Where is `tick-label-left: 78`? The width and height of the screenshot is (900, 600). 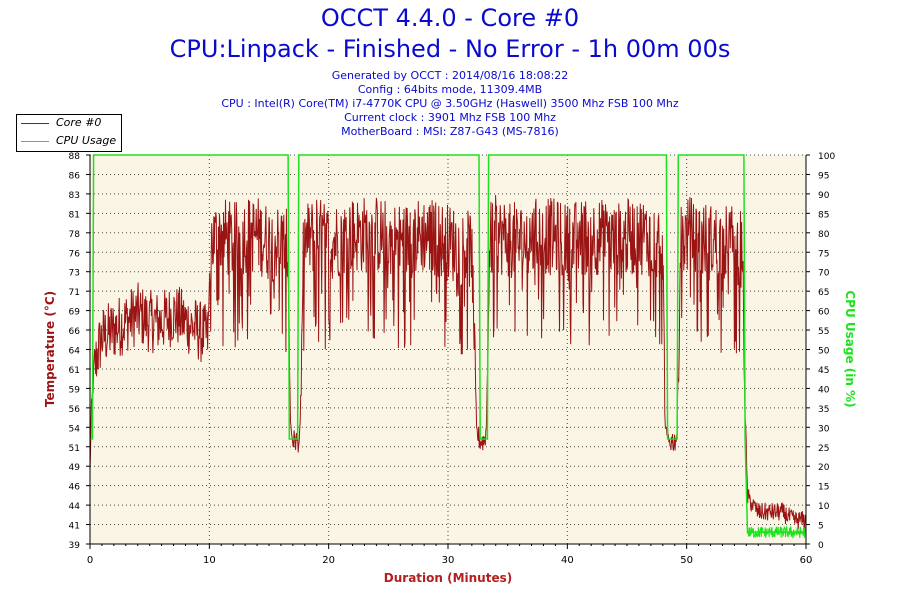 tick-label-left: 78 is located at coordinates (75, 235).